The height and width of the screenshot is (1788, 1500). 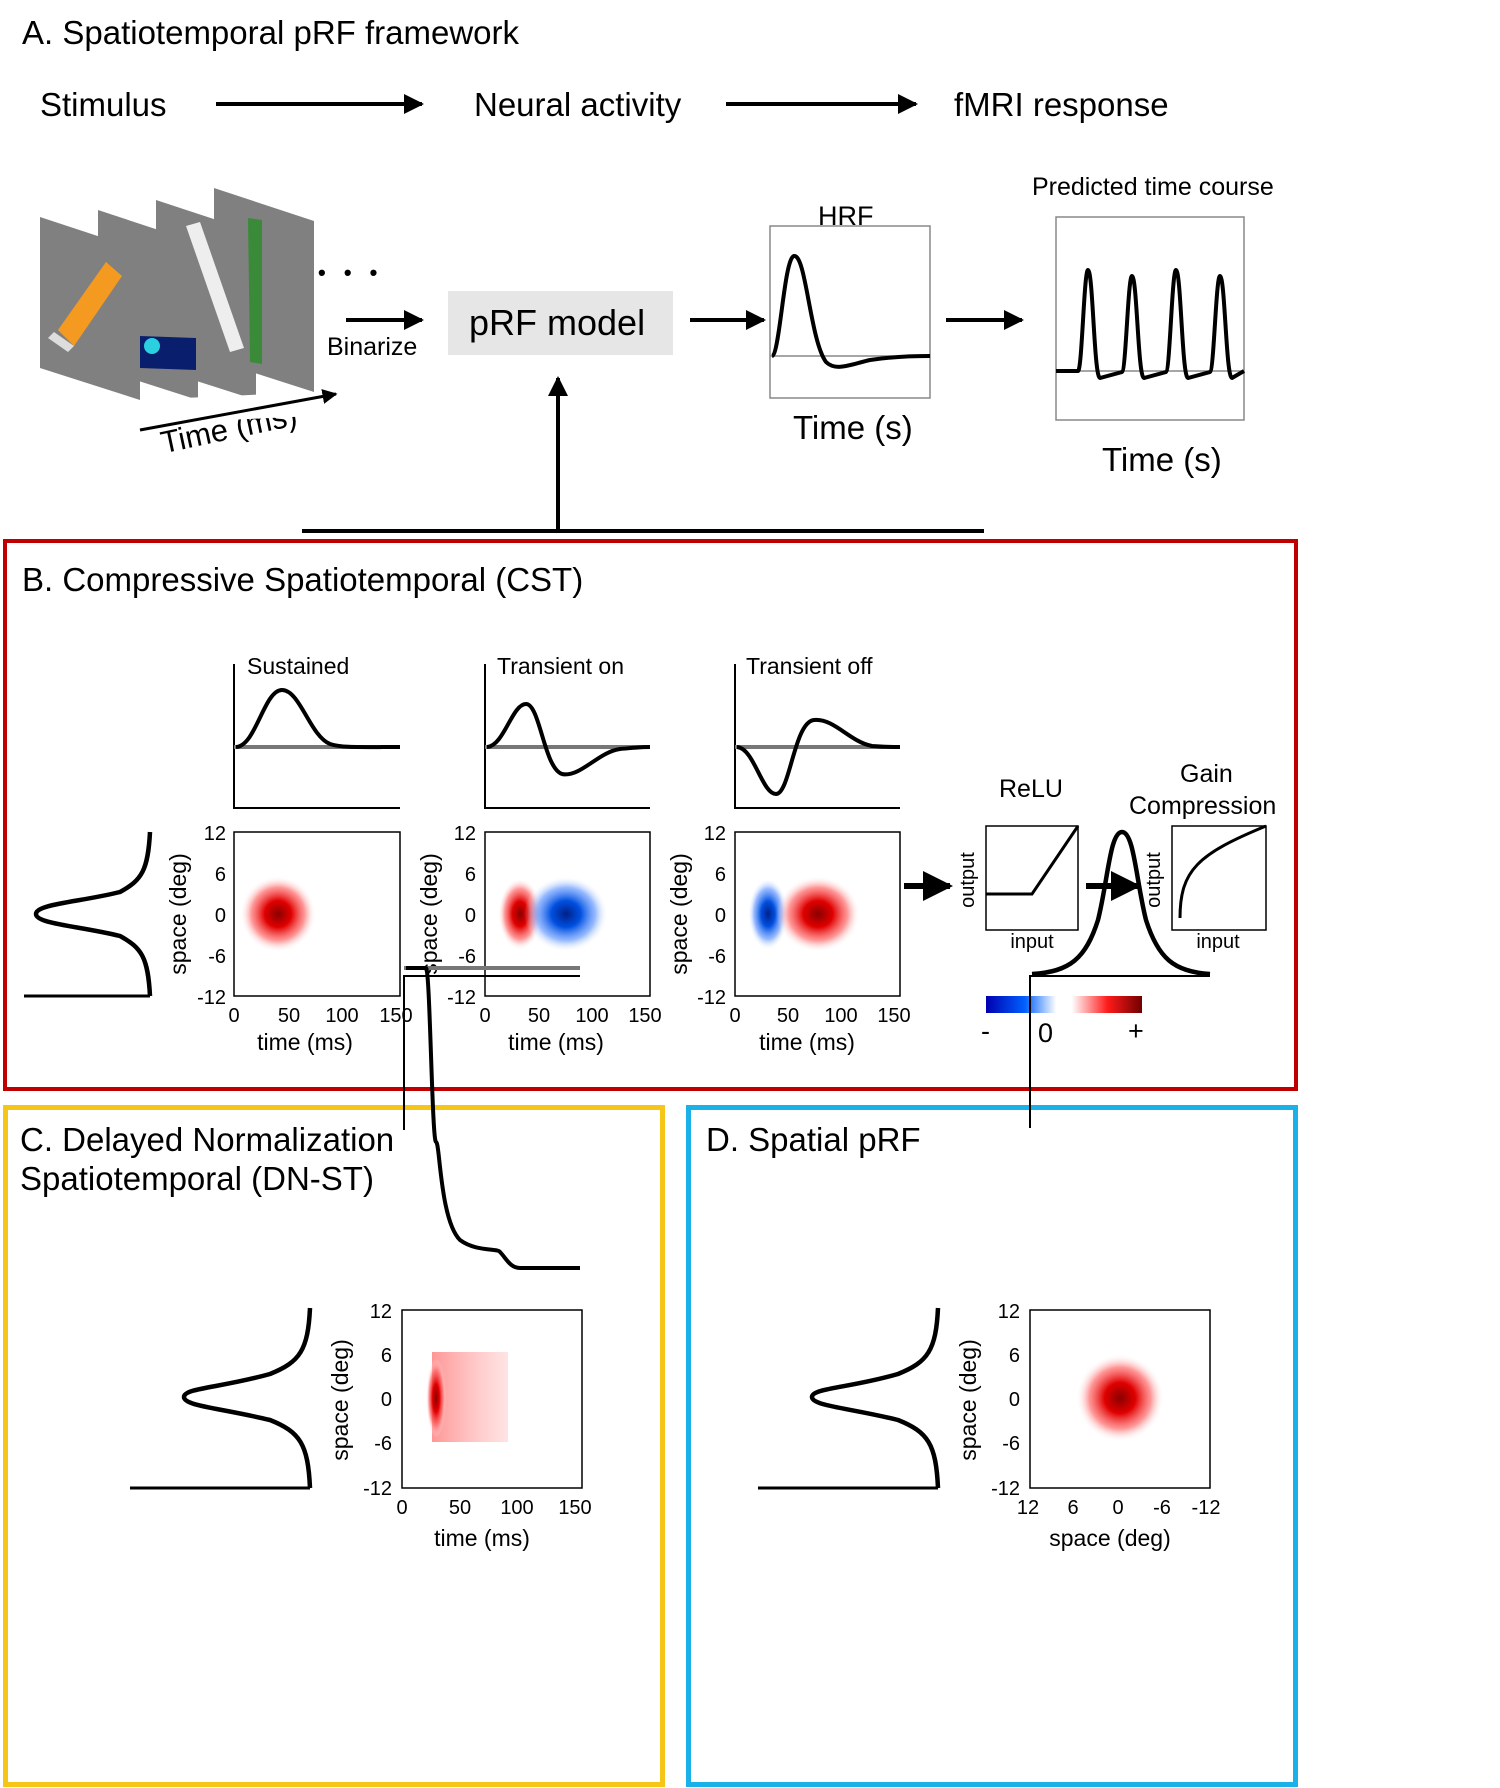 I want to click on b3-ytick: -12, so click(x=711, y=998).